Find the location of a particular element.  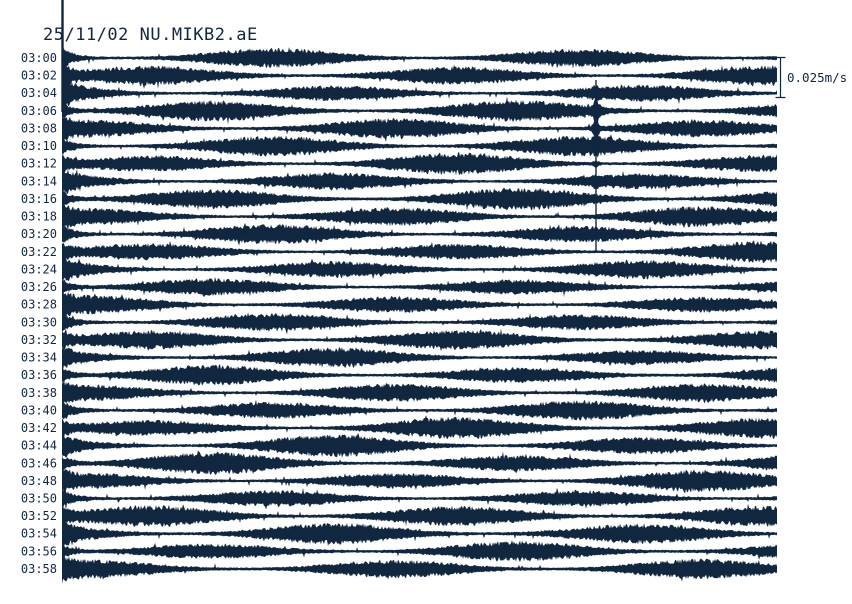

scale-bracket-icon is located at coordinates (780, 77).